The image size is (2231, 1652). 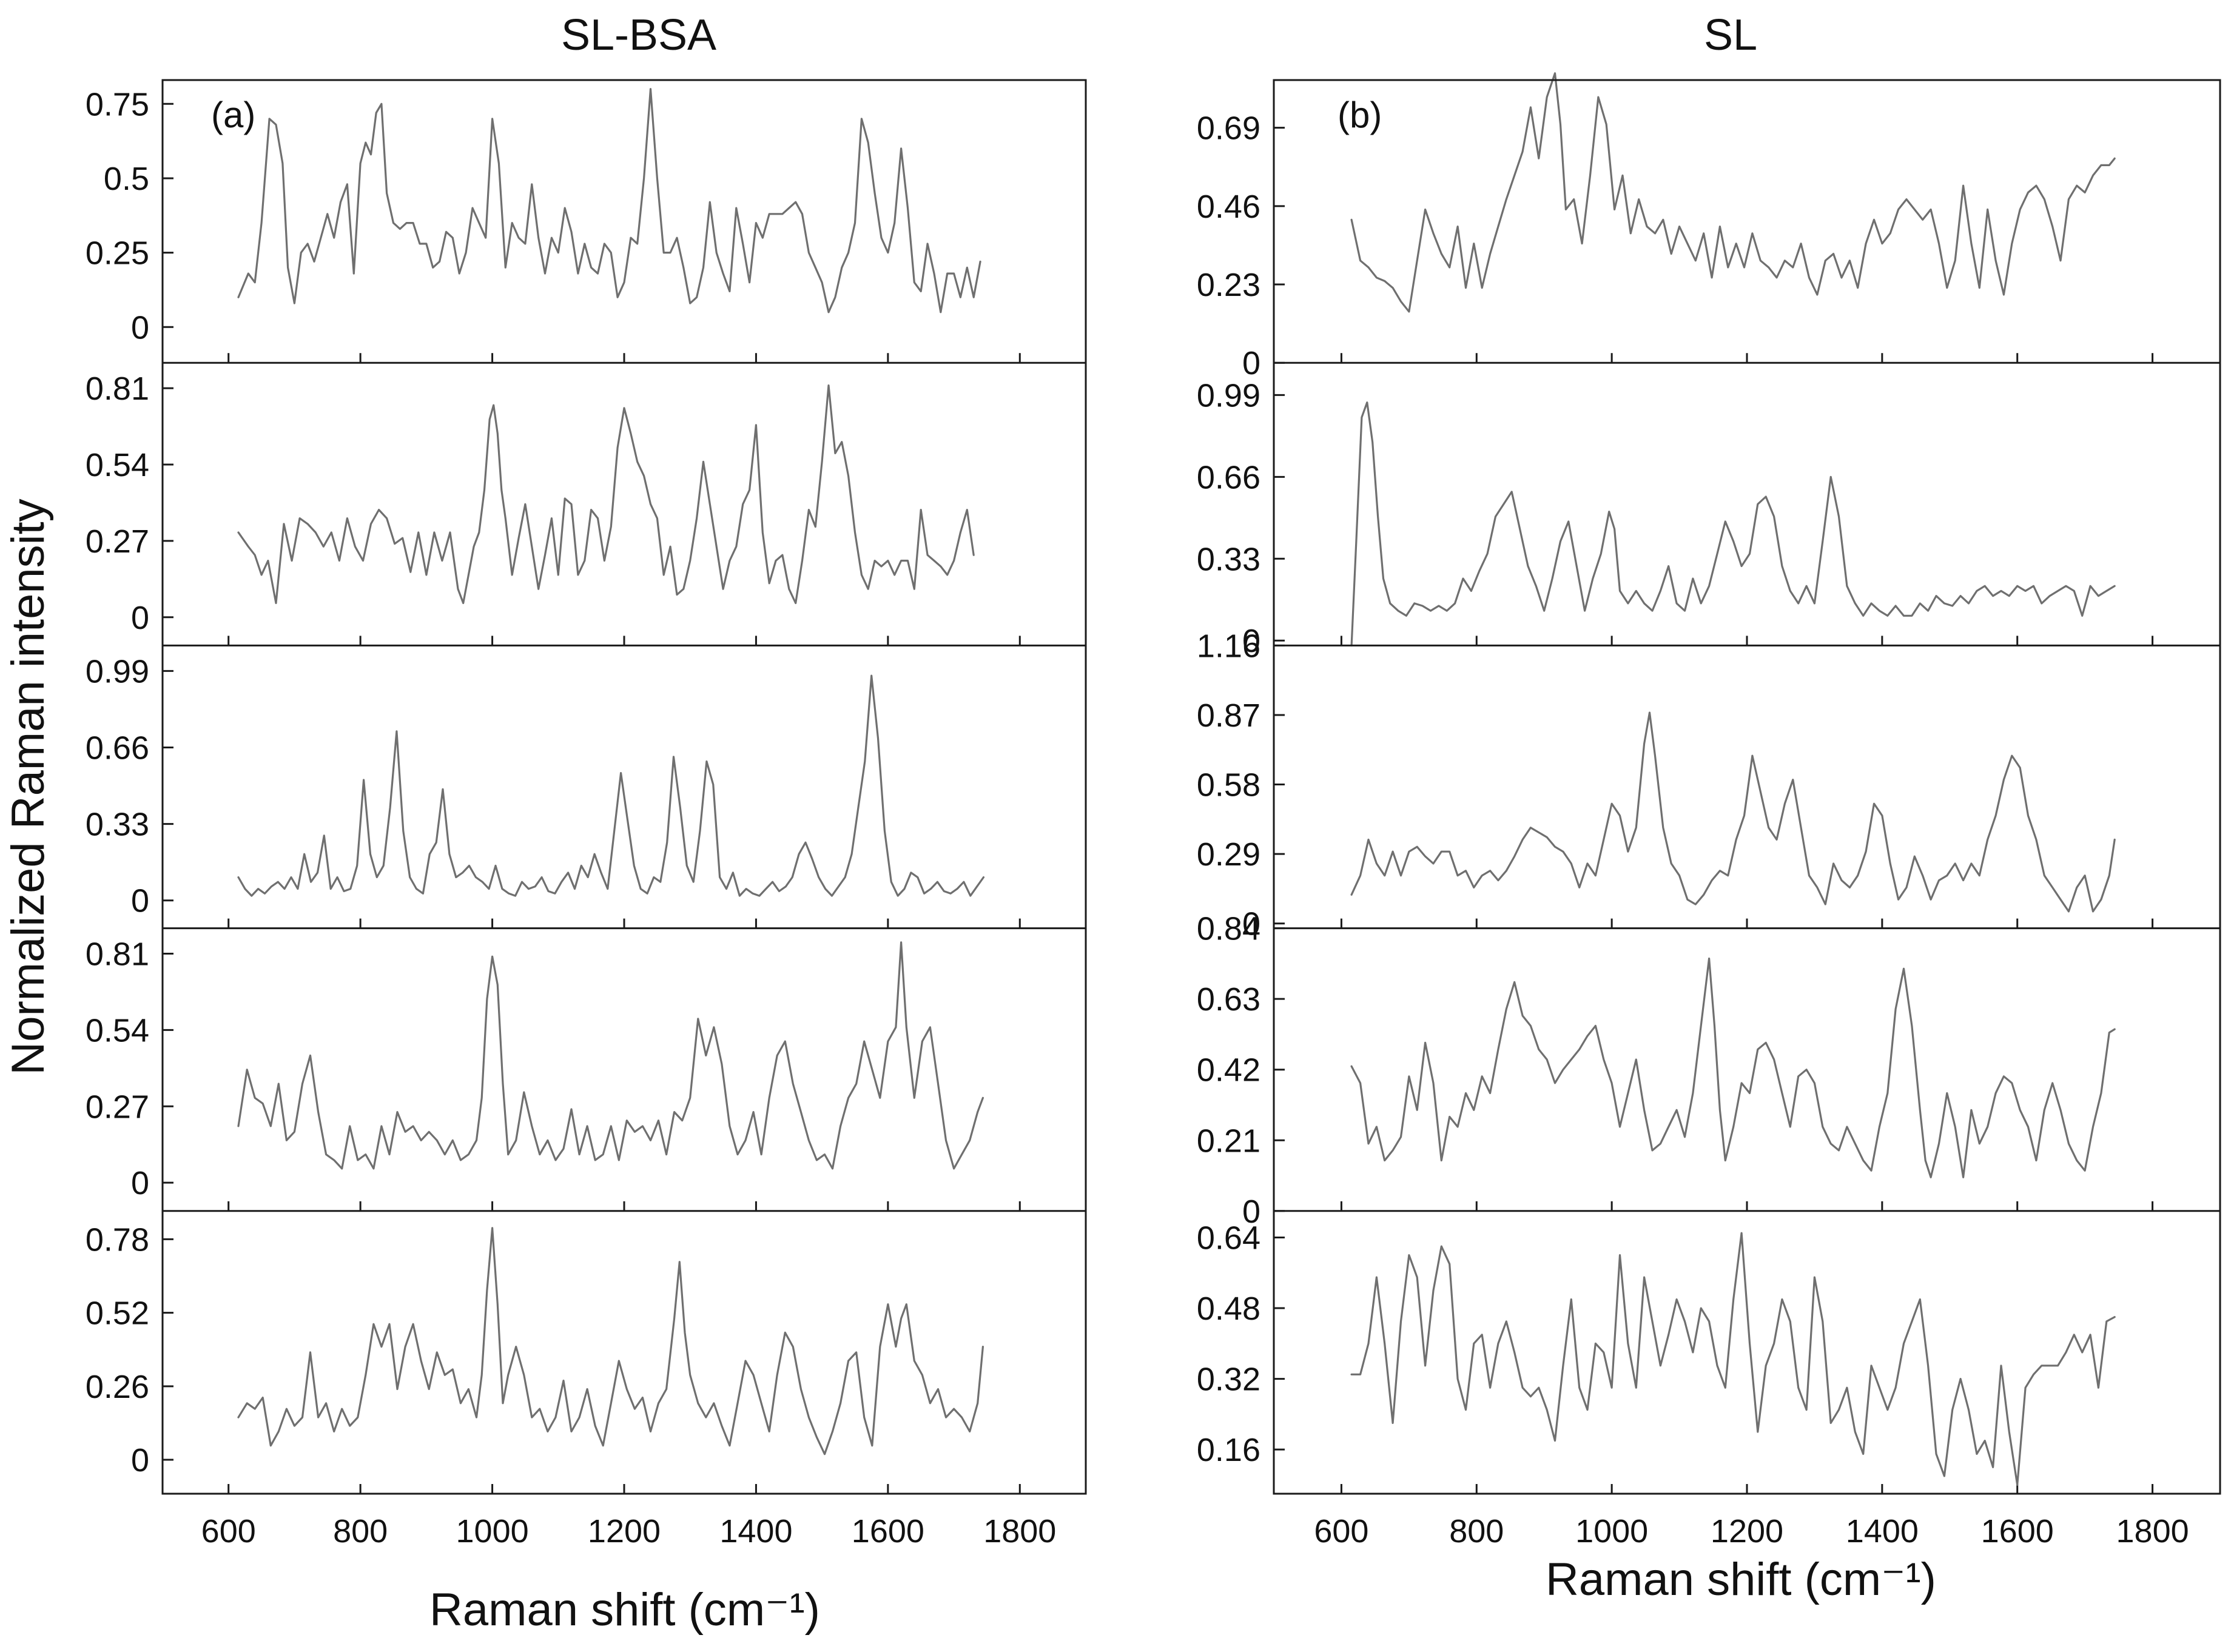 What do you see at coordinates (1228, 285) in the screenshot?
I see `y-tick-label: 0.23` at bounding box center [1228, 285].